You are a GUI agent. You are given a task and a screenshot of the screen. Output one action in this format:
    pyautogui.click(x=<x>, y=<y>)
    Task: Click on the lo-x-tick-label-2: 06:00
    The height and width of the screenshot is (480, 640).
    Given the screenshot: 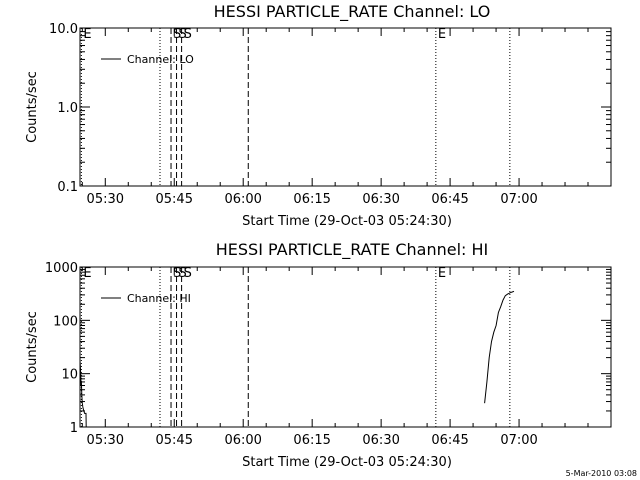 What is the action you would take?
    pyautogui.click(x=242, y=199)
    